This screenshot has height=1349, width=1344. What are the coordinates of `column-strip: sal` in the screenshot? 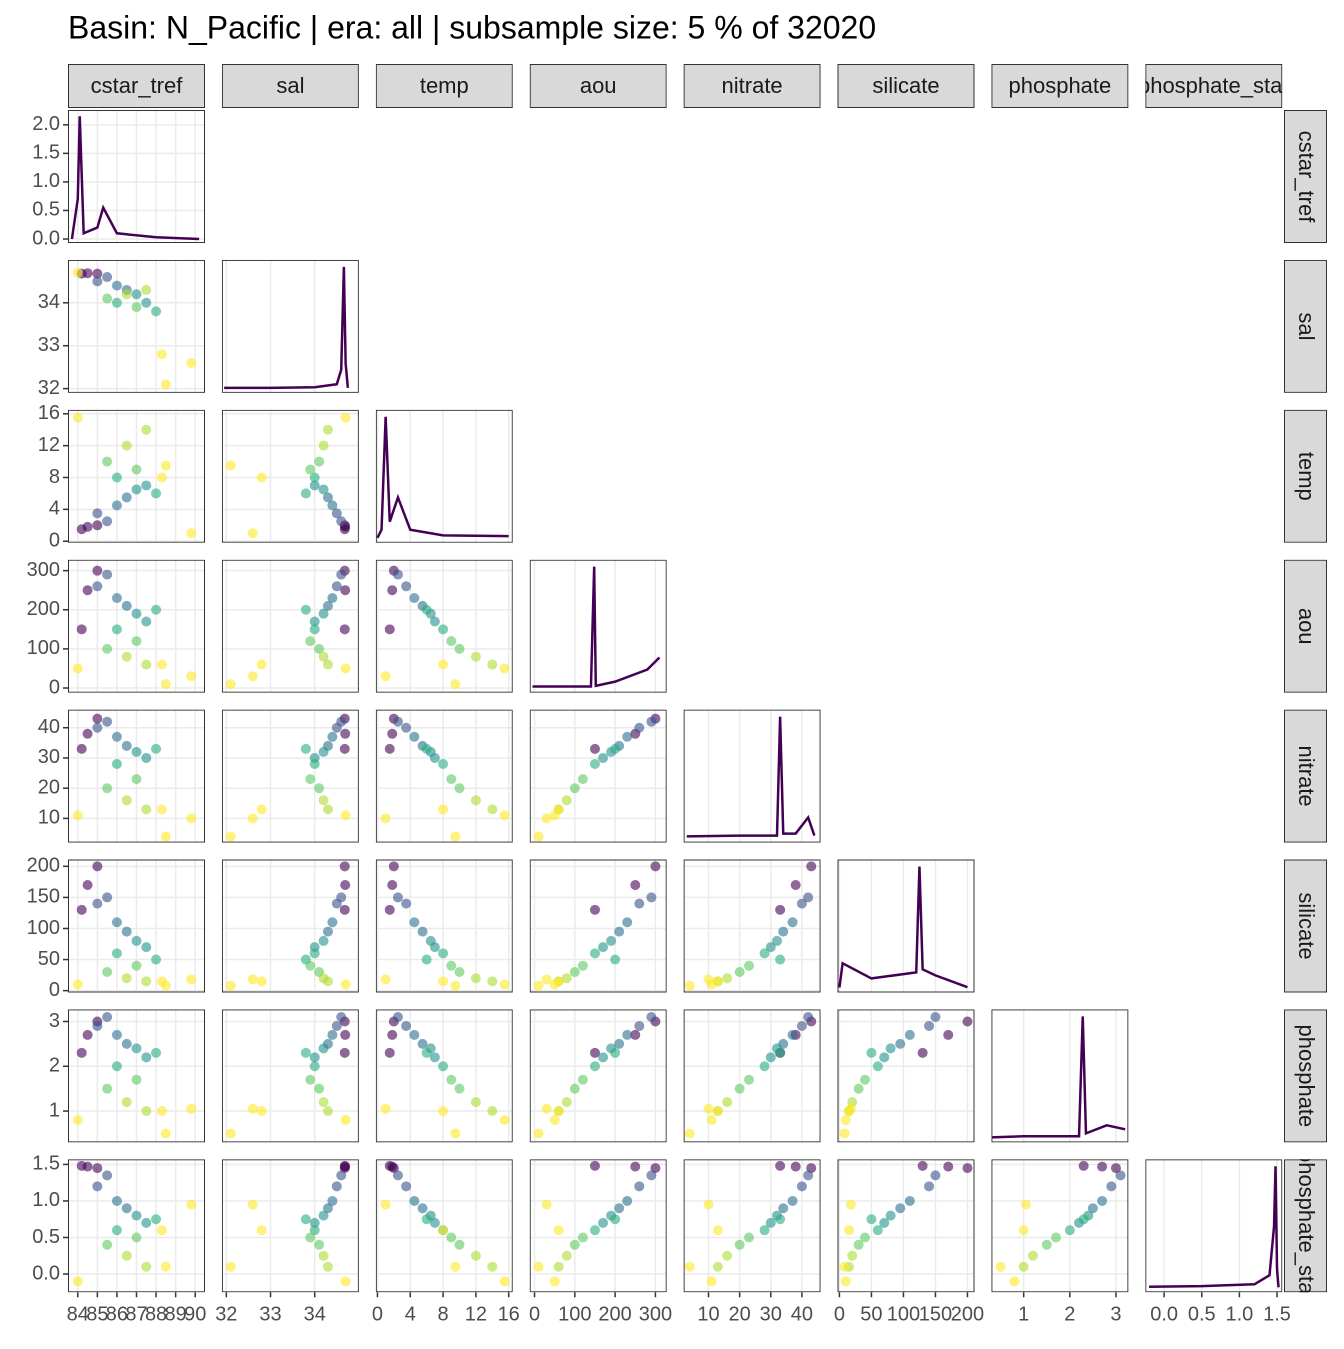 It's located at (290, 86).